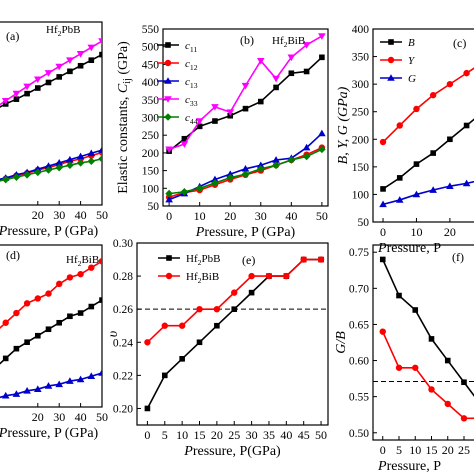 This screenshot has width=474, height=474. What do you see at coordinates (361, 85) in the screenshot?
I see `y-tick-label: 300` at bounding box center [361, 85].